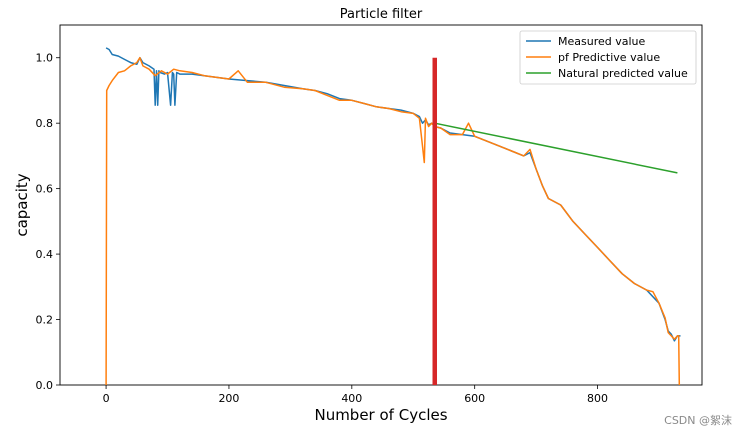 This screenshot has width=742, height=436. I want to click on y-tick-label: 1.0, so click(45, 58).